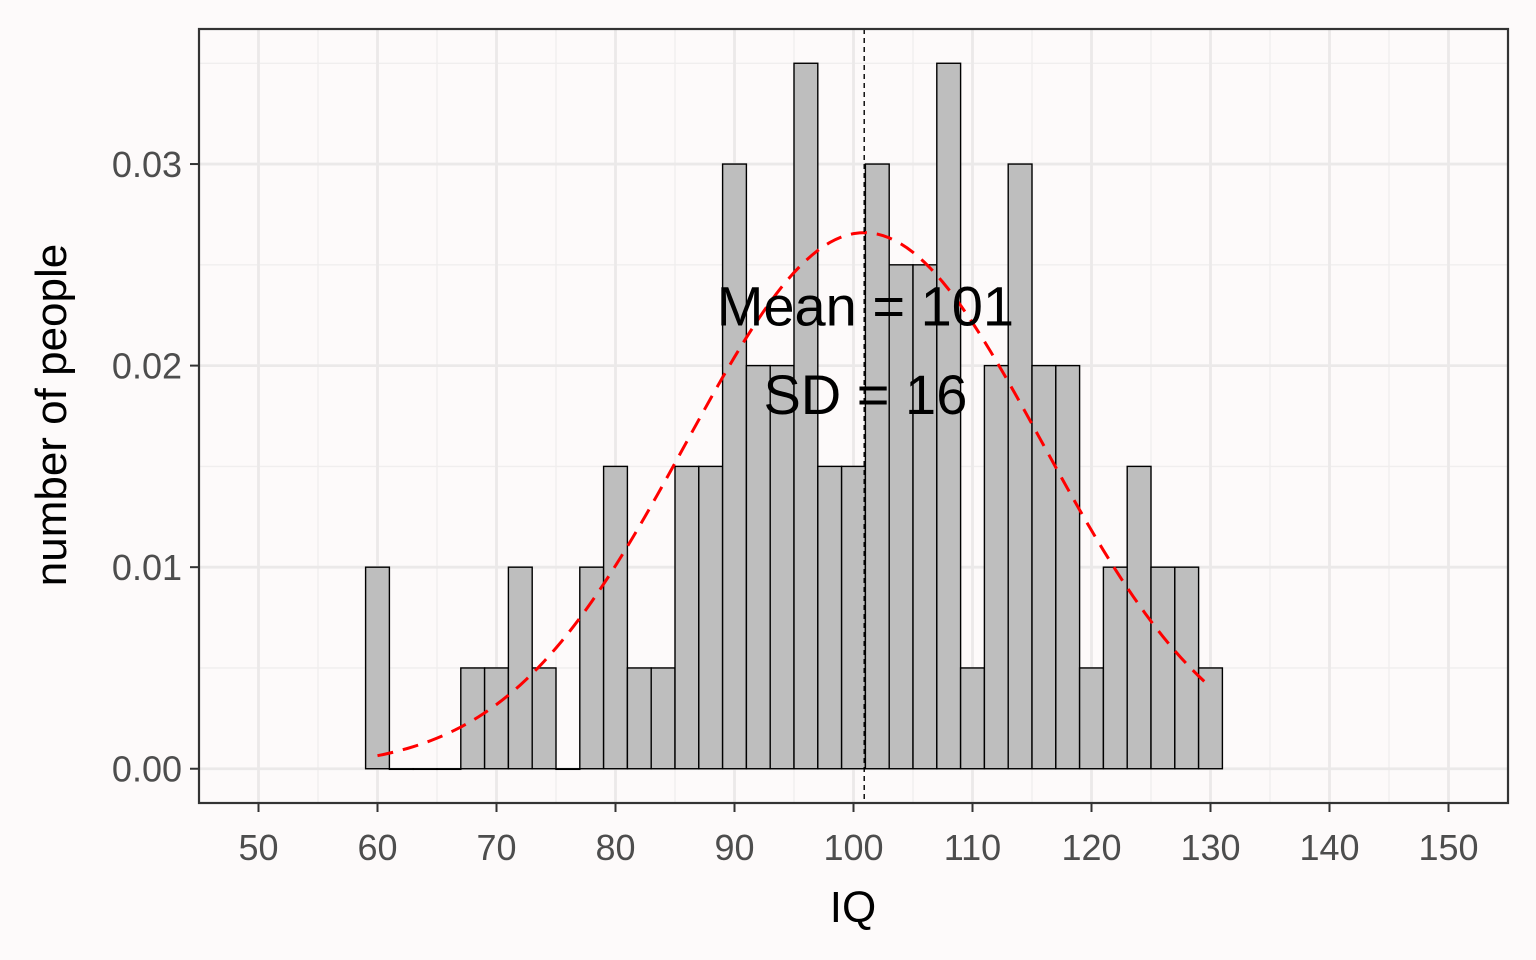 The image size is (1536, 960). I want to click on x-tick-label: 80, so click(615, 847).